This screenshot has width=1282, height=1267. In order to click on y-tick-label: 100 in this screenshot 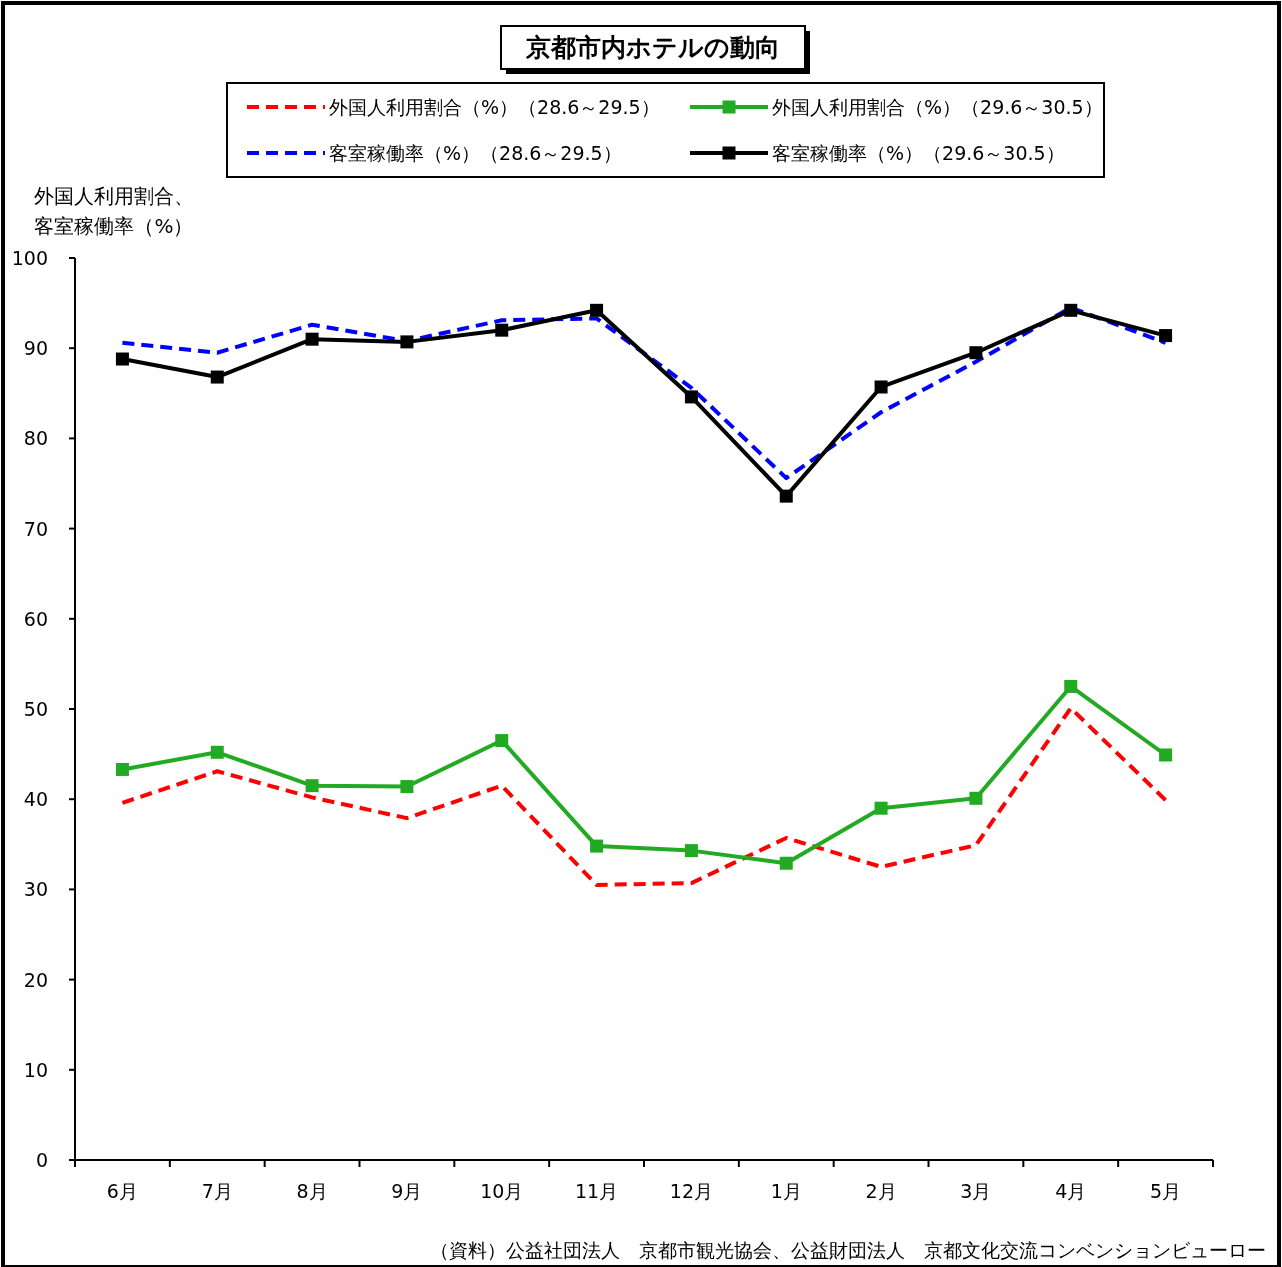, I will do `click(29, 258)`.